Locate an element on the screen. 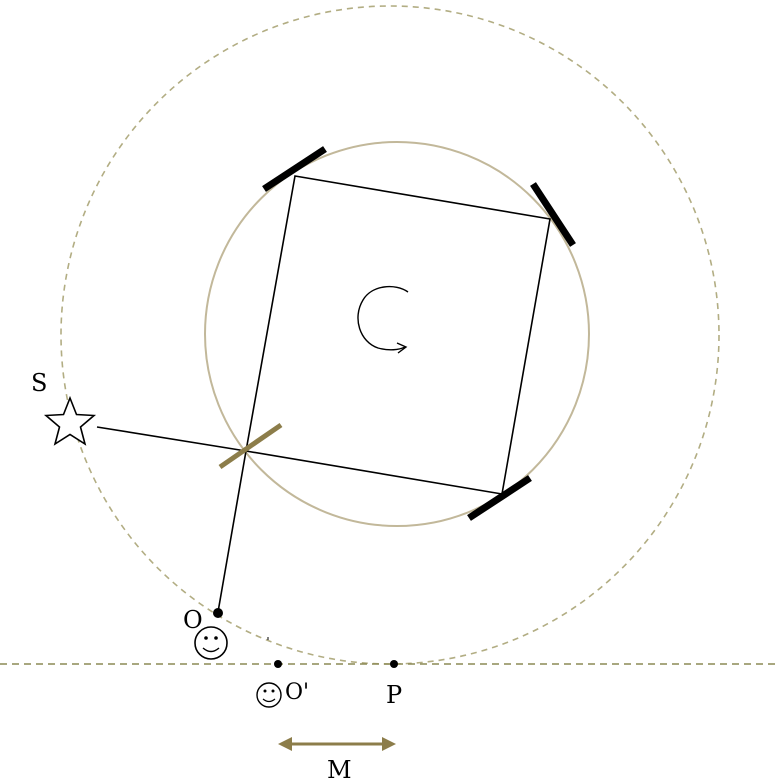 This screenshot has width=780, height=780. rotation-arrow-icon is located at coordinates (383, 319).